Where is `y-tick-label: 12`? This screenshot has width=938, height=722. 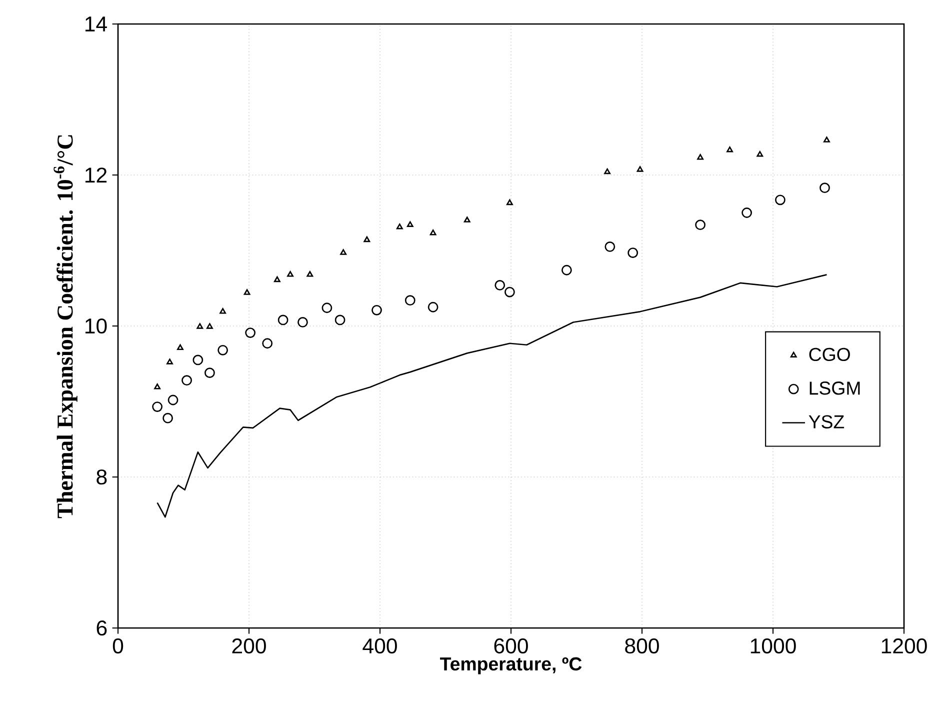 y-tick-label: 12 is located at coordinates (96, 175).